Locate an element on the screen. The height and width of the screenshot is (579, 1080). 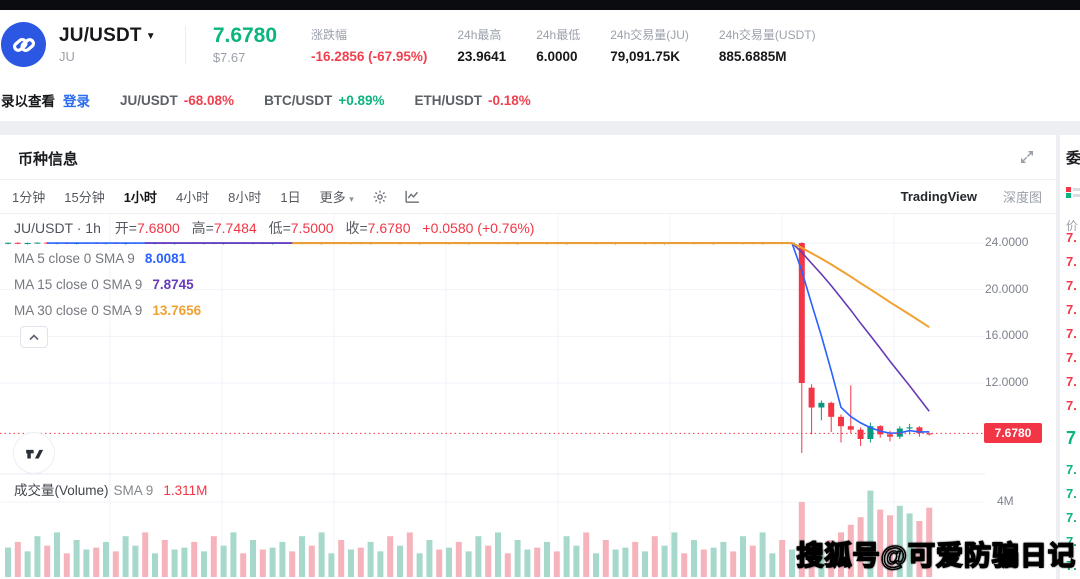
timeframe-list: 1分钟 15分钟 1小时 4小时 8小时 1日 is located at coordinates (166, 196).